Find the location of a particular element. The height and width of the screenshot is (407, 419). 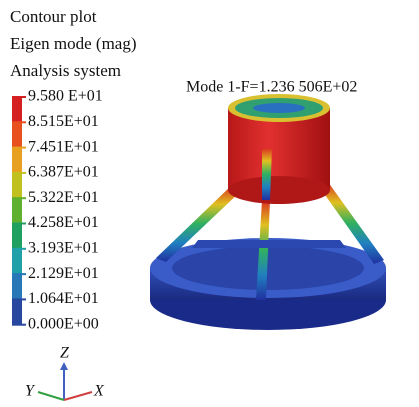

legend-label: 4.258E+01 is located at coordinates (63, 222).